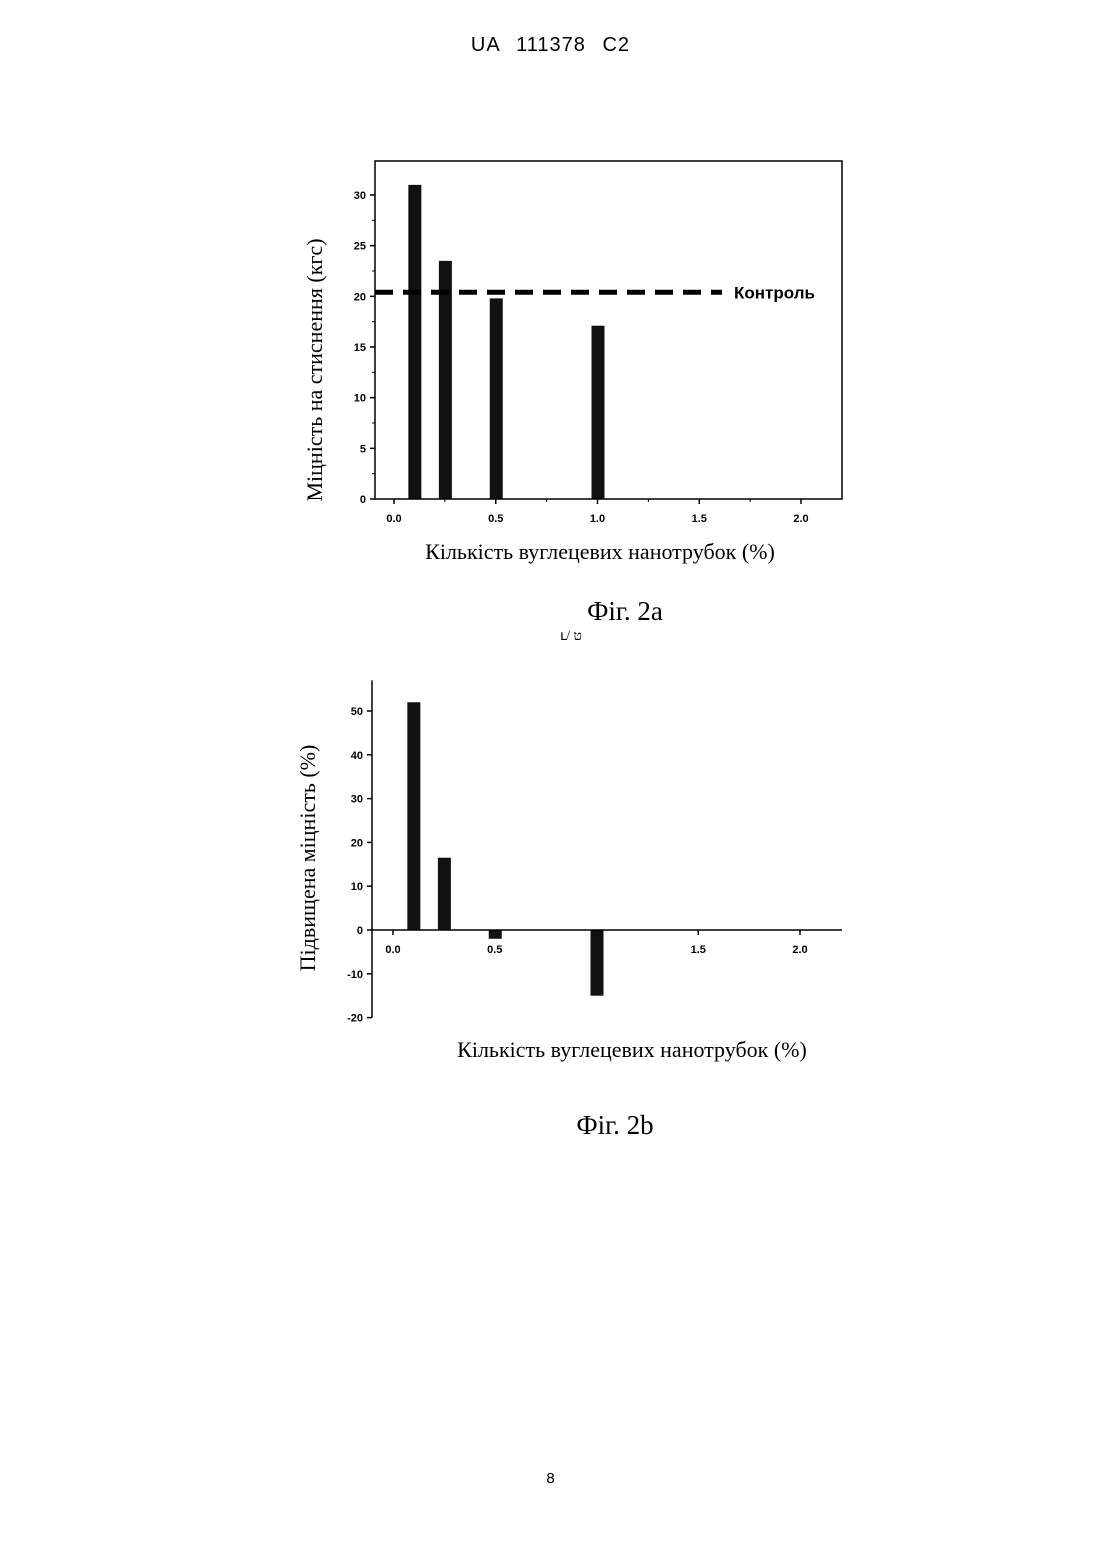 The image size is (1101, 1557). Describe the element at coordinates (357, 800) in the screenshot. I see `fig-2b-ytick-label: 30` at that location.